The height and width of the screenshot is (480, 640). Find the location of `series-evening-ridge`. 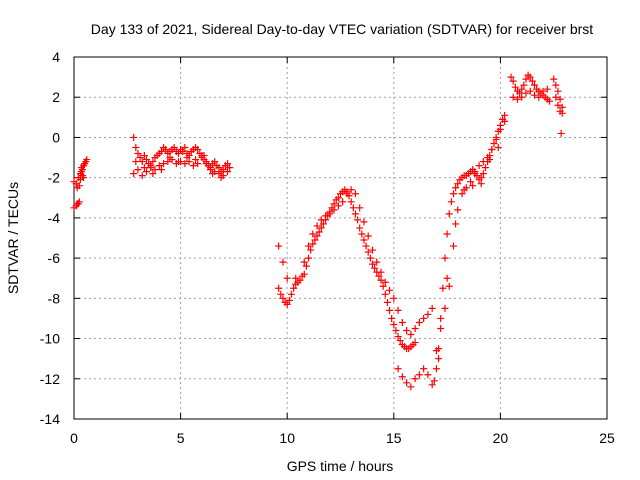

series-evening-ridge is located at coordinates (470, 240).